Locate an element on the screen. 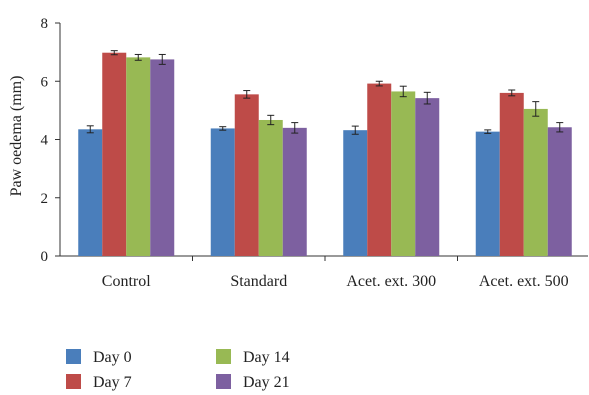 This screenshot has height=395, width=589. x-category-label: Standard is located at coordinates (258, 281).